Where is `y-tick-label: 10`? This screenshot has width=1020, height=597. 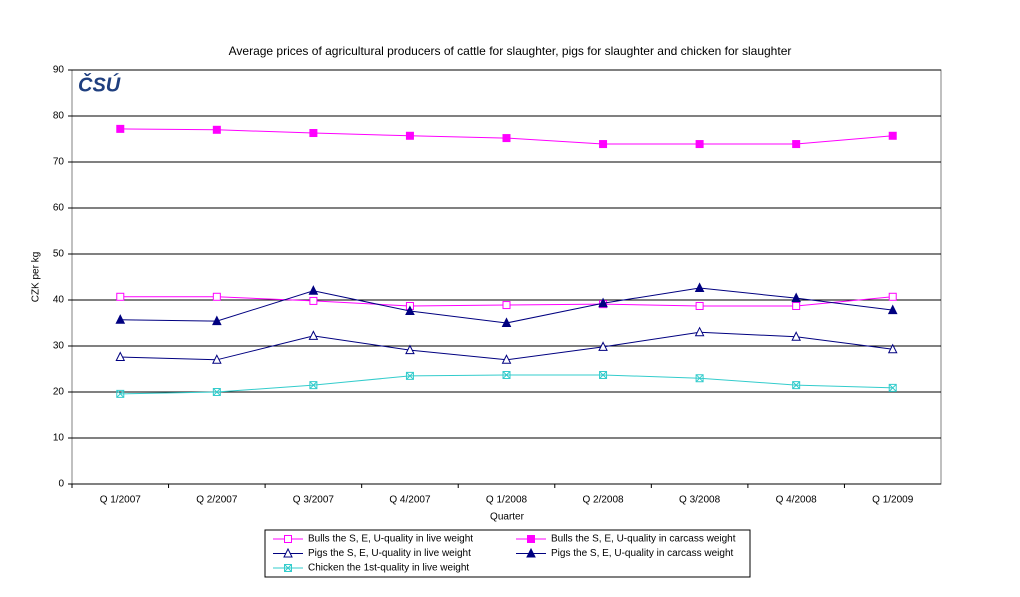
y-tick-label: 10 is located at coordinates (59, 438).